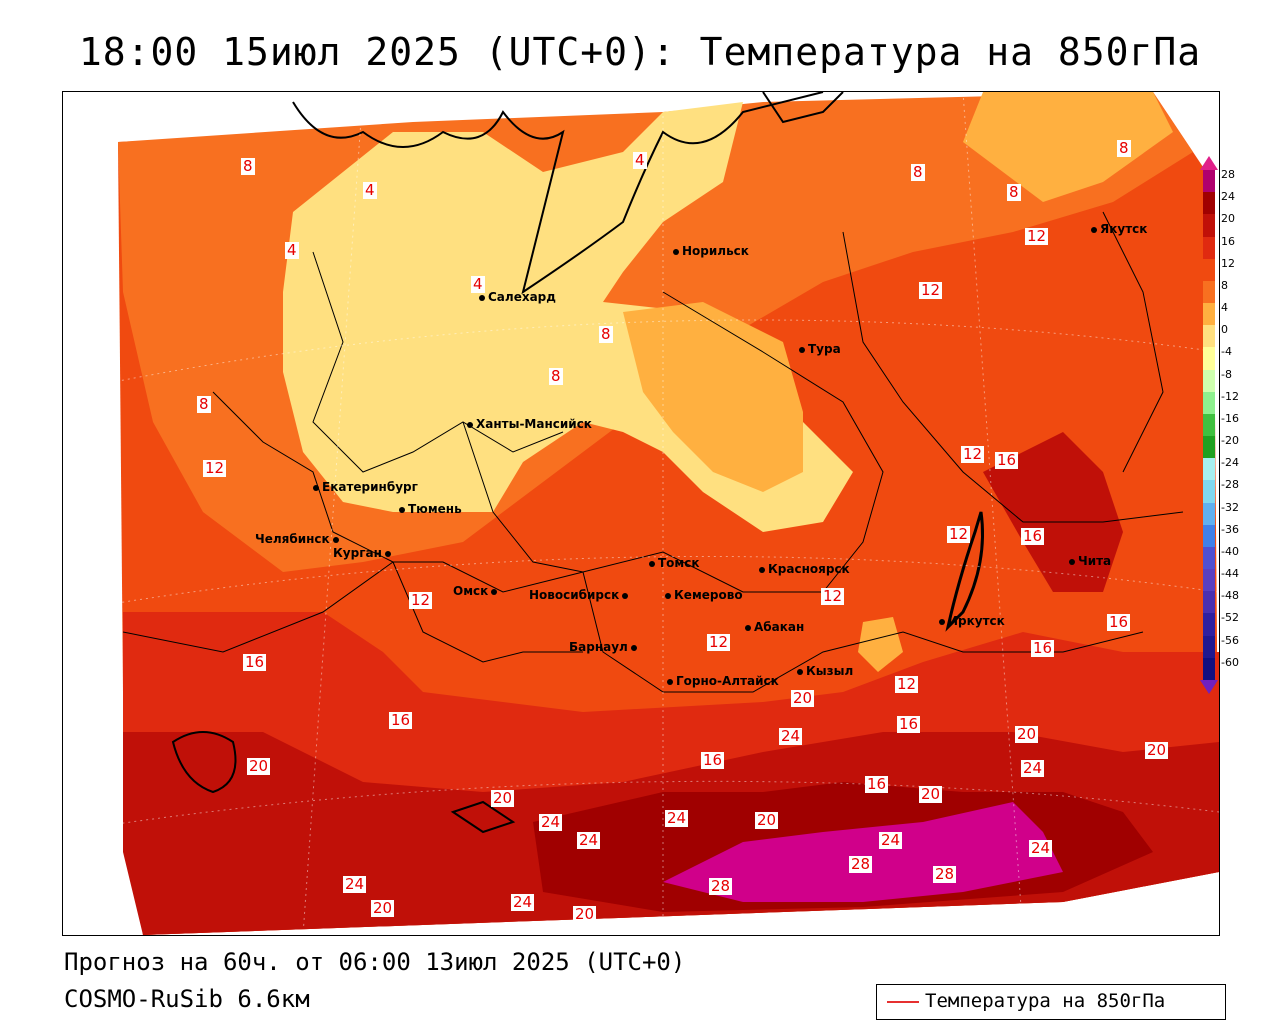 This screenshot has height=1024, width=1280. I want to click on model-name: COSMO-RuSib 6.6км, so click(187, 999).